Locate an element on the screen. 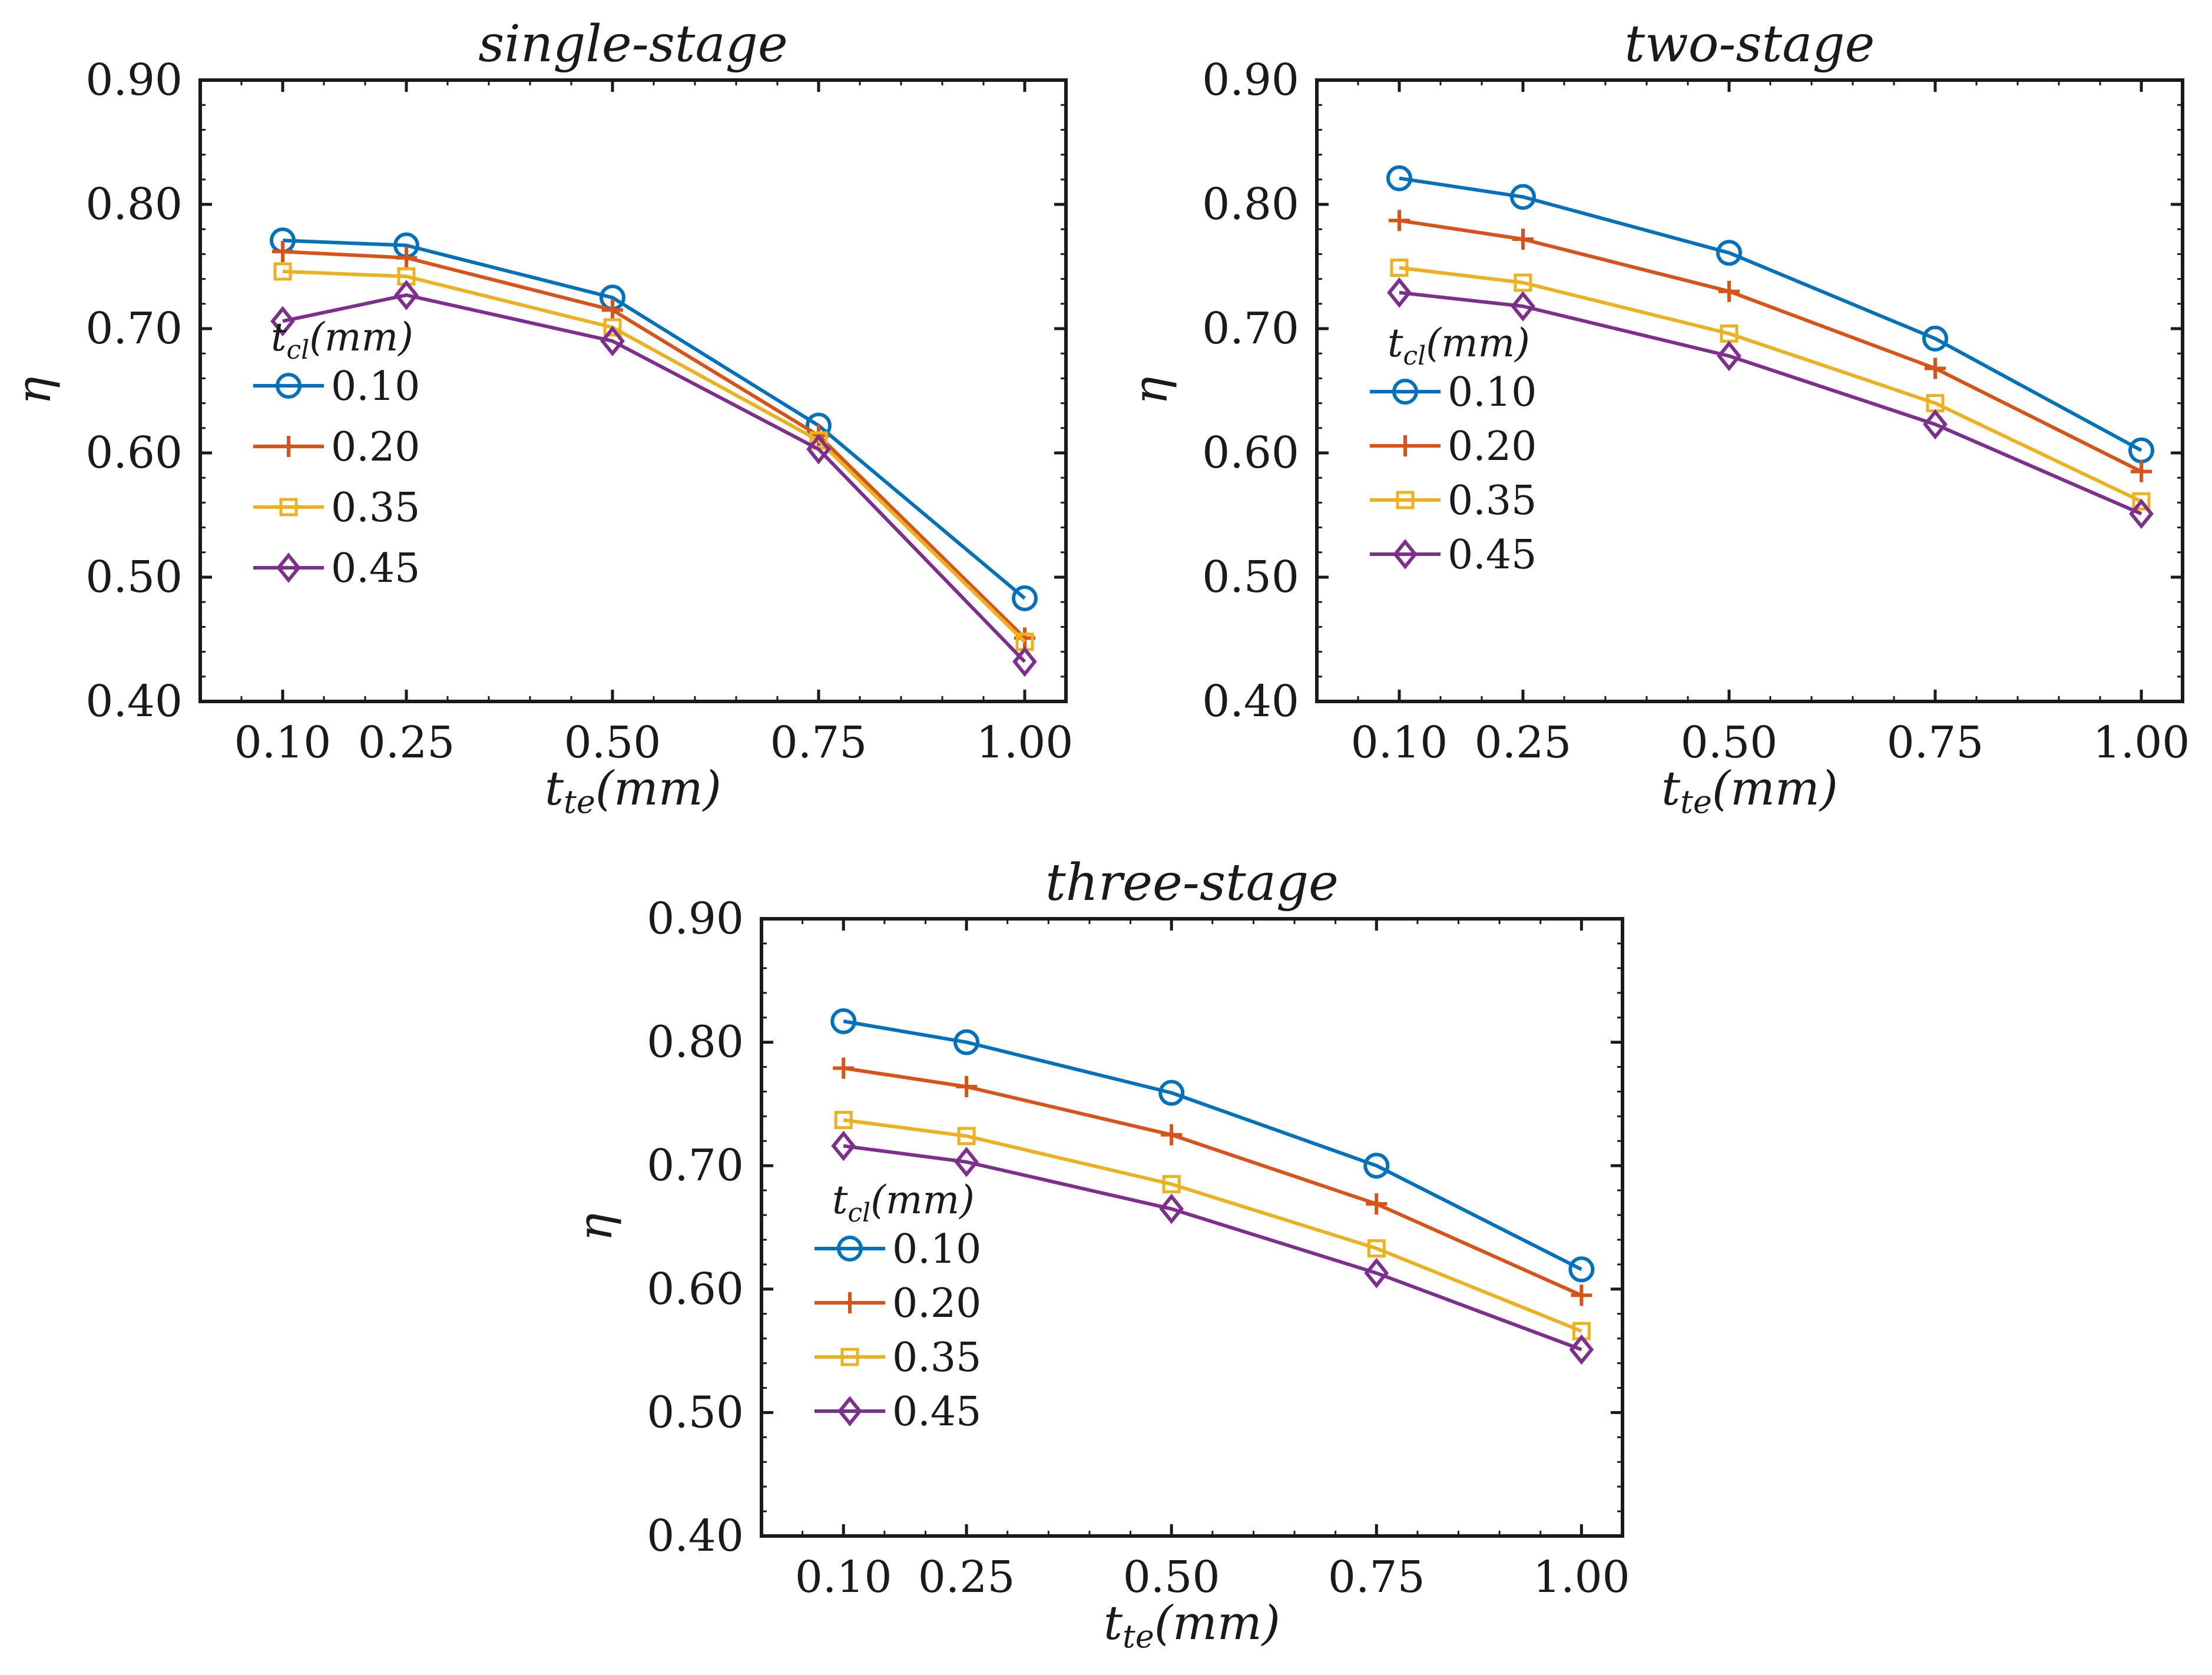 The image size is (2212, 1675). legend-item-0.35: 0.35 is located at coordinates (898, 1358).